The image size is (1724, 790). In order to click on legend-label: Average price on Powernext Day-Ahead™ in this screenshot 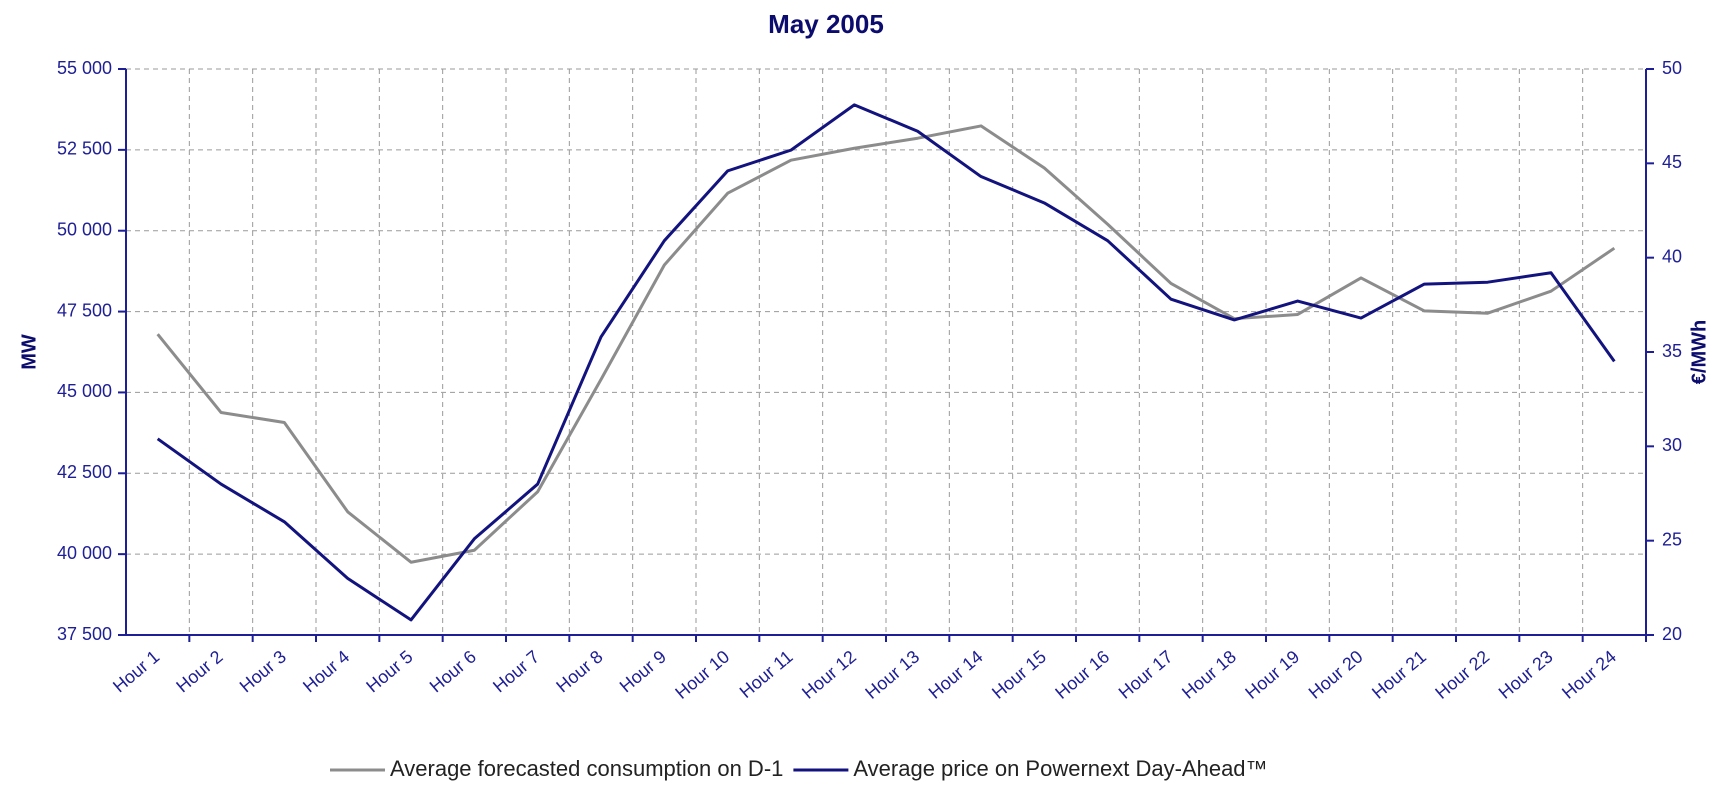, I will do `click(1060, 768)`.